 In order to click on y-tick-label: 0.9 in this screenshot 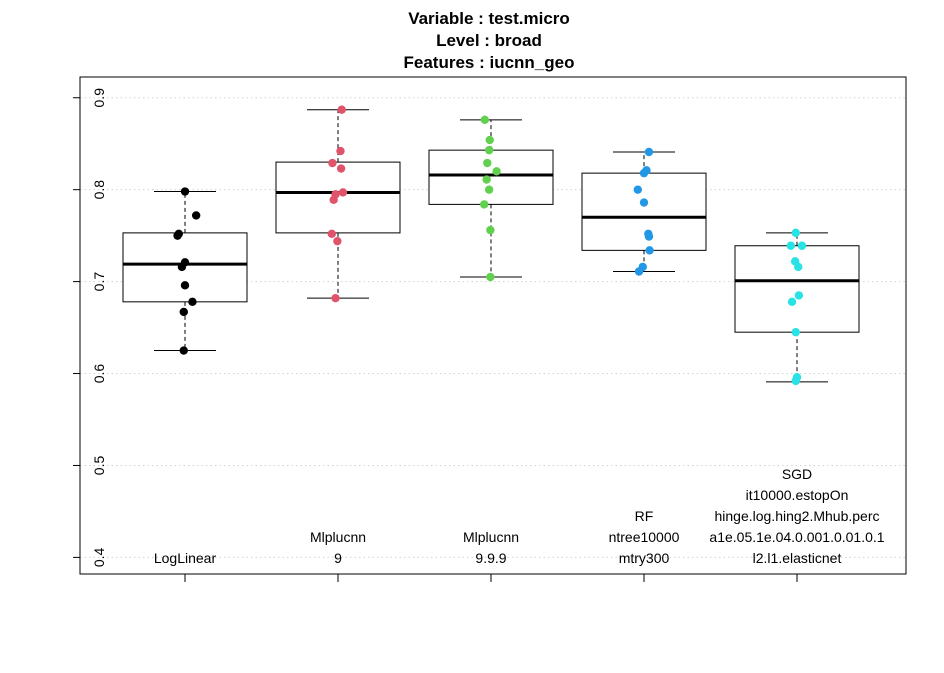, I will do `click(99, 98)`.